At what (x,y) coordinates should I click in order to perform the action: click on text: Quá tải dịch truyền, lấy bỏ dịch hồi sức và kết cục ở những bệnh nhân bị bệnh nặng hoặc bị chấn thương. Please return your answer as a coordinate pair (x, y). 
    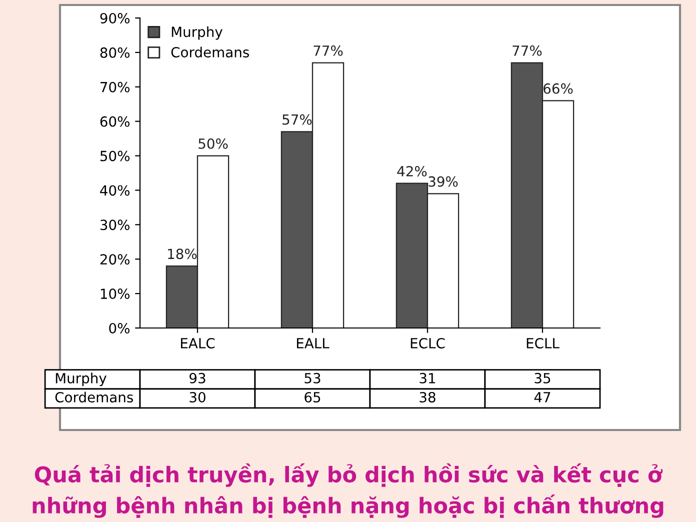
    Looking at the image, I should click on (348, 490).